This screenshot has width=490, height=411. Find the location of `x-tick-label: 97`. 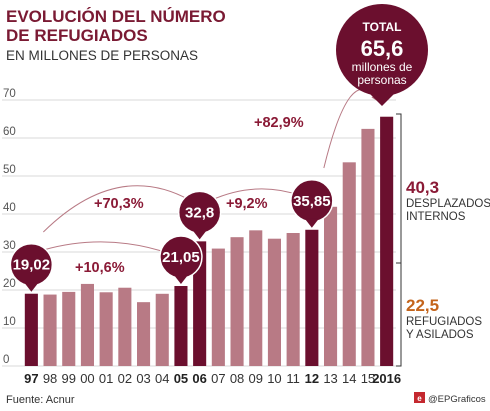

x-tick-label: 97 is located at coordinates (31, 378).